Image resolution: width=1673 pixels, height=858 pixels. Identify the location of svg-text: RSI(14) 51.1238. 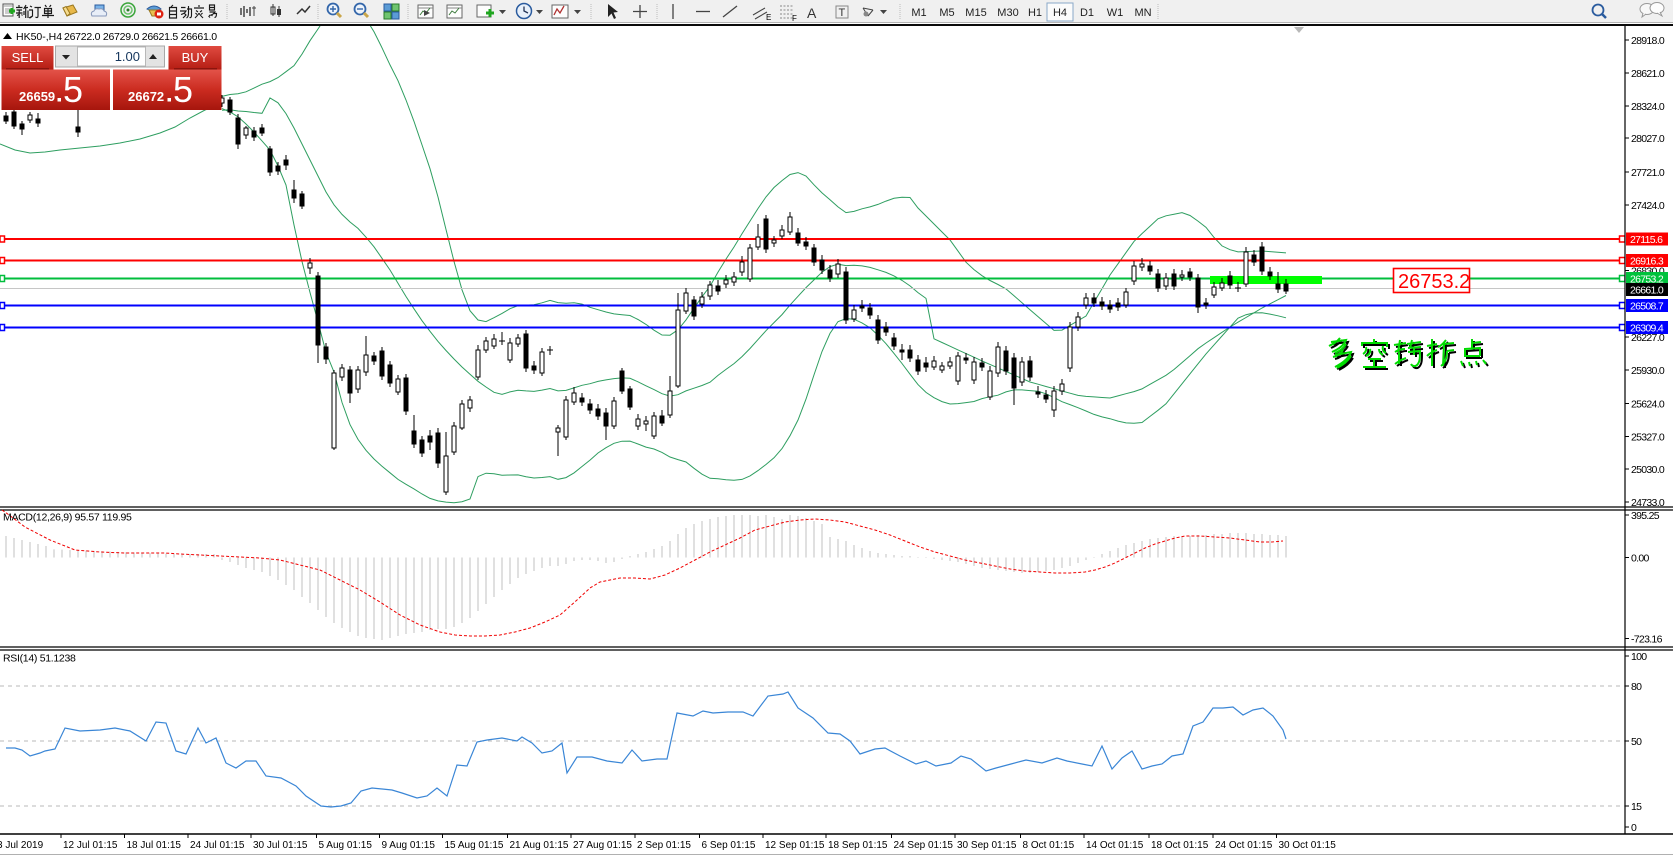
(39, 659).